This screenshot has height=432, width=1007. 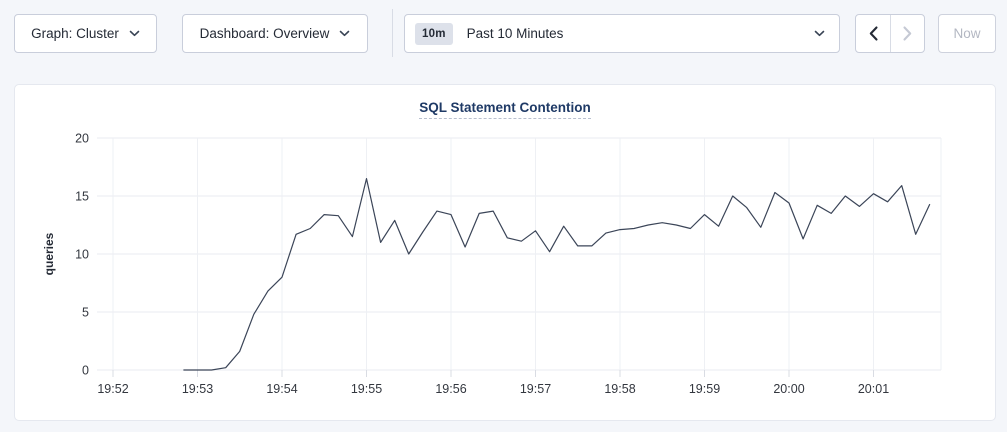 What do you see at coordinates (704, 389) in the screenshot?
I see `x-tick-label: 19:59` at bounding box center [704, 389].